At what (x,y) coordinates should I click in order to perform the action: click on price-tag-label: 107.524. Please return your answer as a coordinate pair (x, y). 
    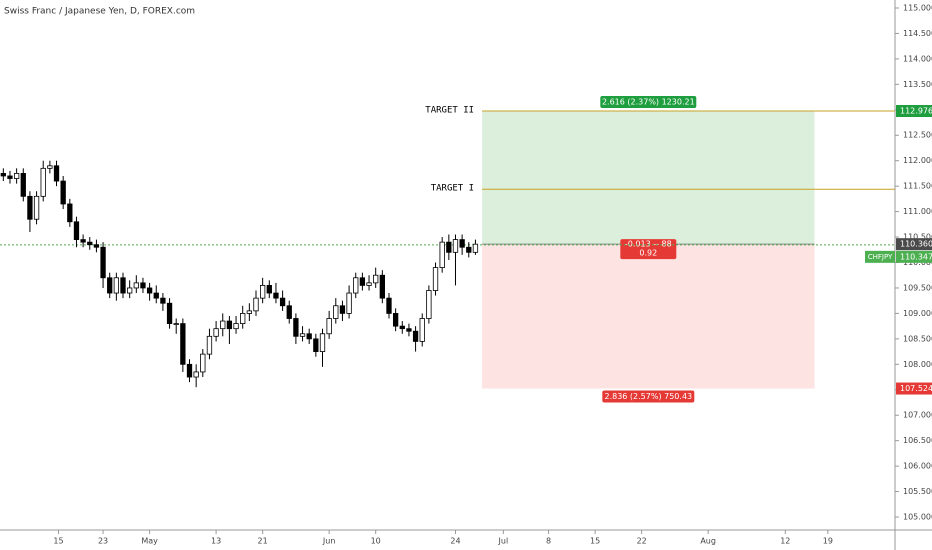
    Looking at the image, I should click on (916, 388).